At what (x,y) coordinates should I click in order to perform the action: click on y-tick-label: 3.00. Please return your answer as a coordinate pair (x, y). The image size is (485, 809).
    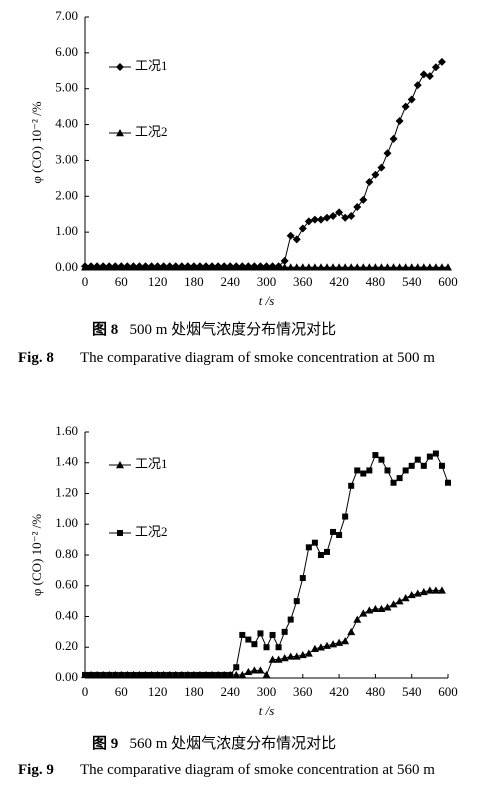
    Looking at the image, I should click on (66, 158).